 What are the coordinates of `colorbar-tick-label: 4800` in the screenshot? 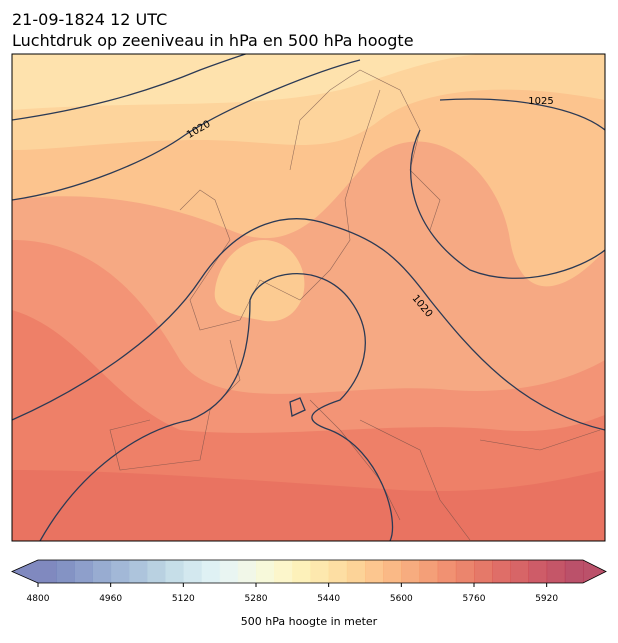 It's located at (38, 599).